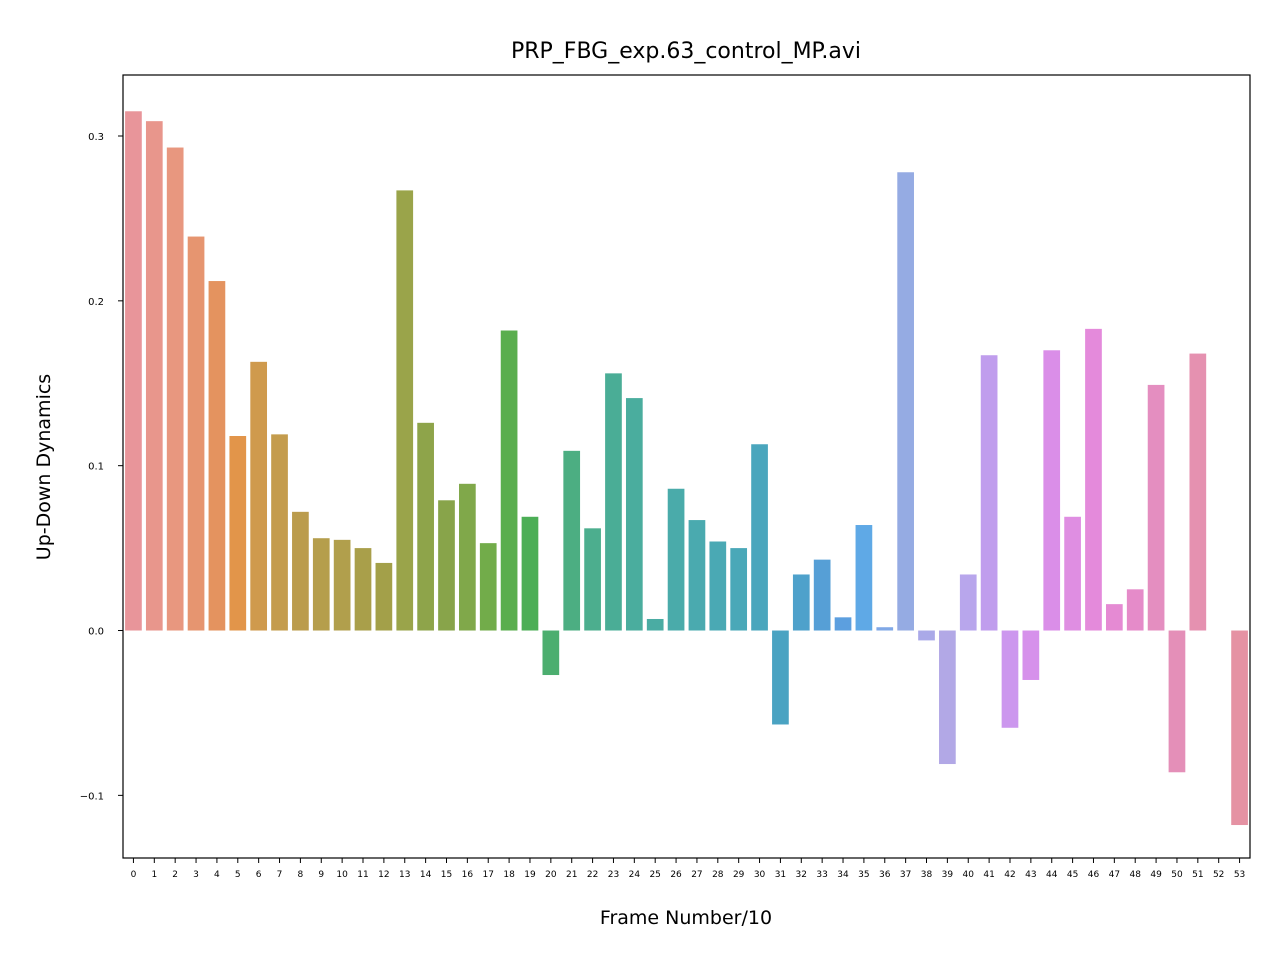 The image size is (1280, 960). Describe the element at coordinates (301, 875) in the screenshot. I see `x-tick-label: 8` at that location.